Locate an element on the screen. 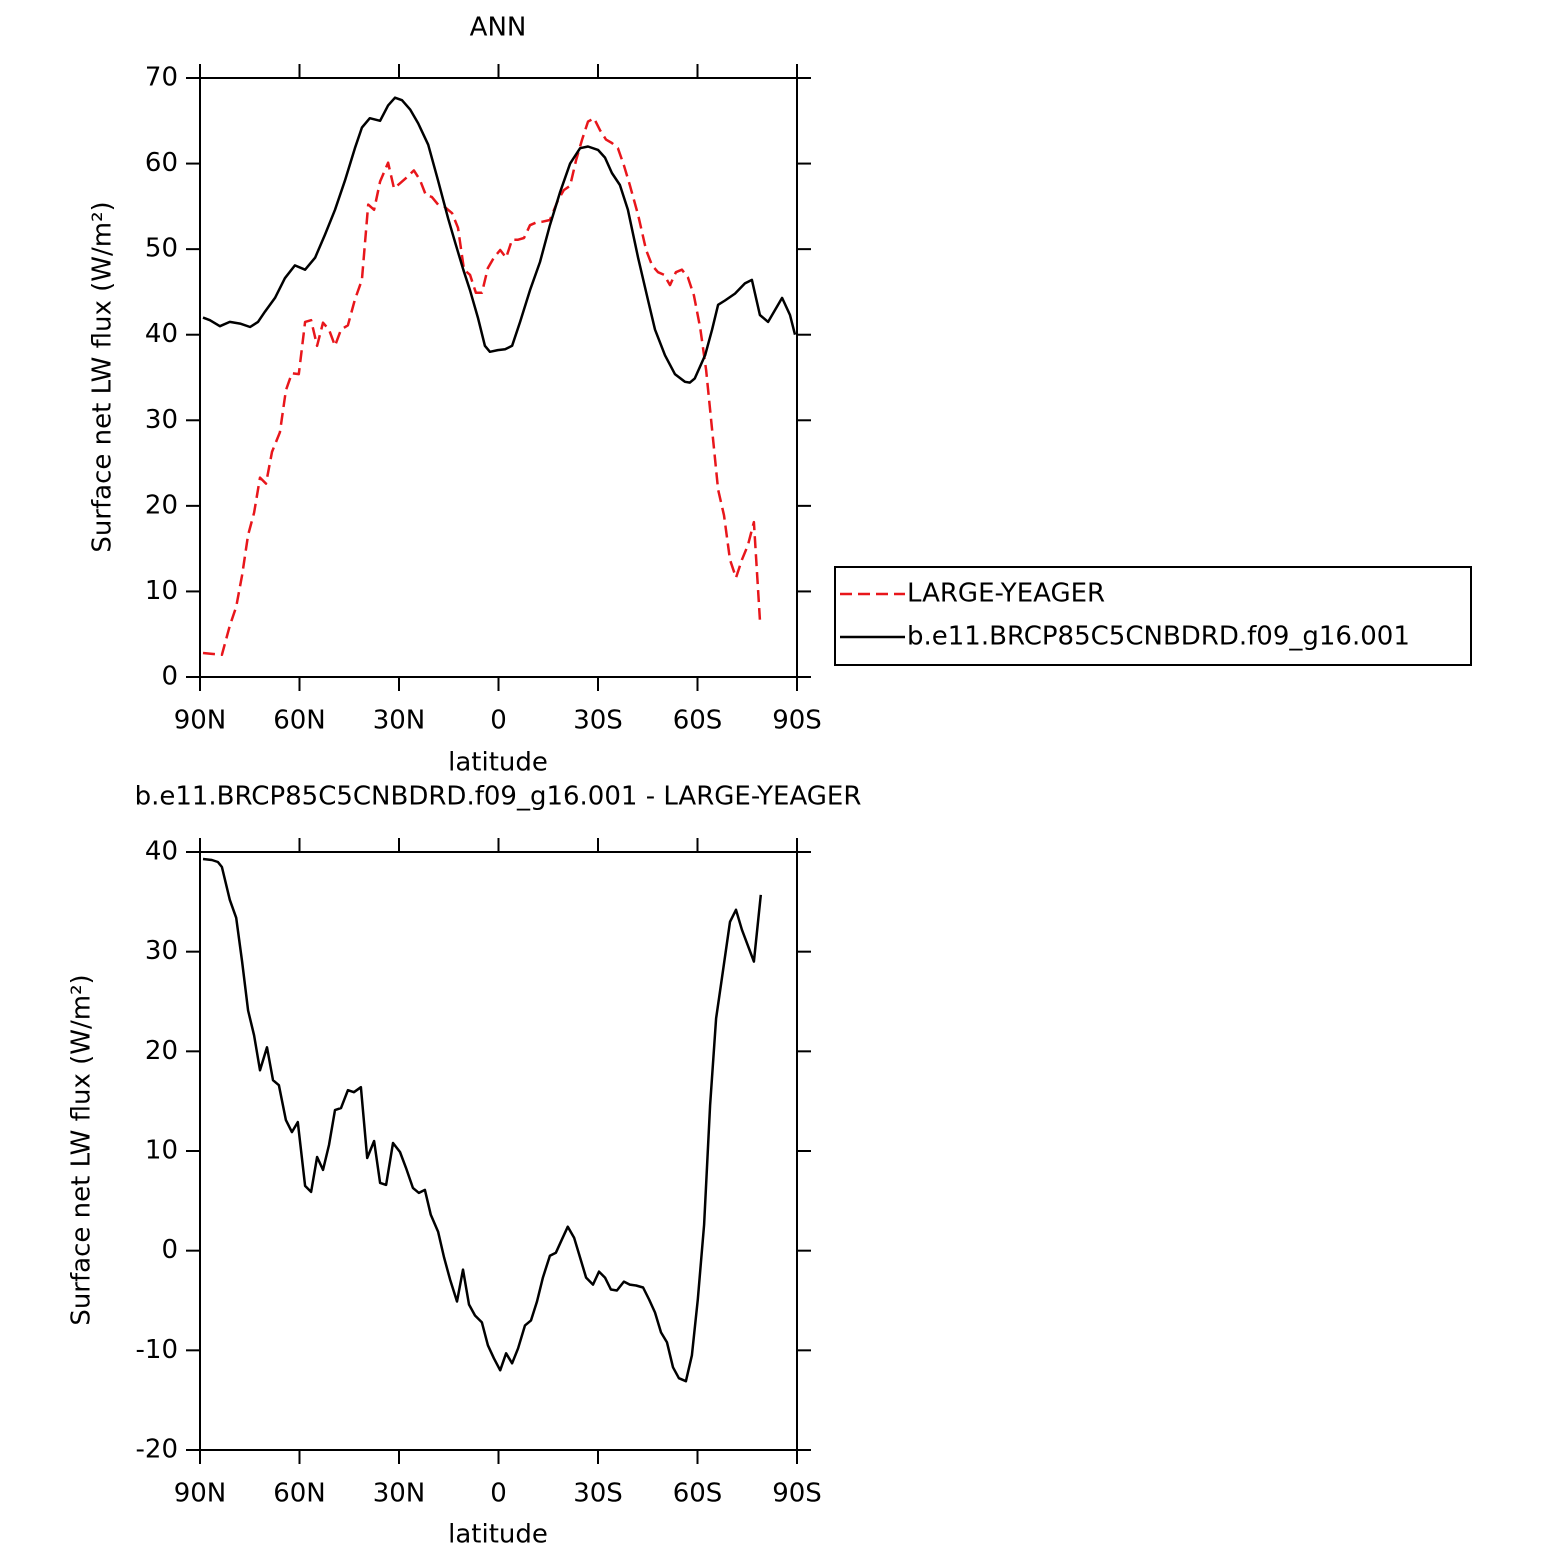 The height and width of the screenshot is (1558, 1558). y-tick-label: -20 is located at coordinates (157, 1450).